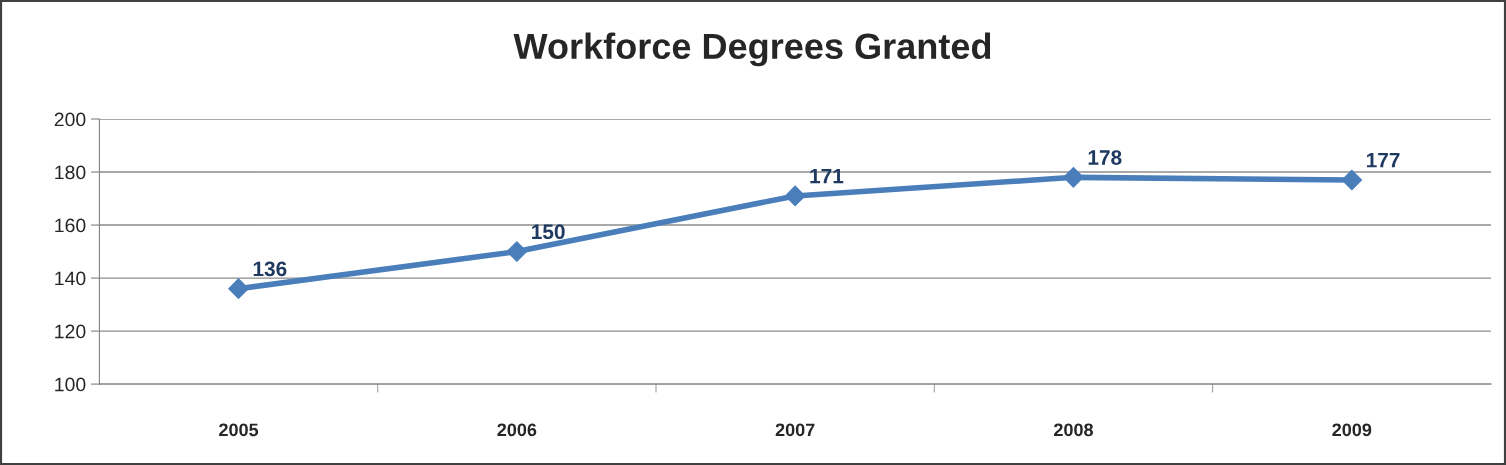  What do you see at coordinates (1074, 430) in the screenshot?
I see `x-tick-label: 2008` at bounding box center [1074, 430].